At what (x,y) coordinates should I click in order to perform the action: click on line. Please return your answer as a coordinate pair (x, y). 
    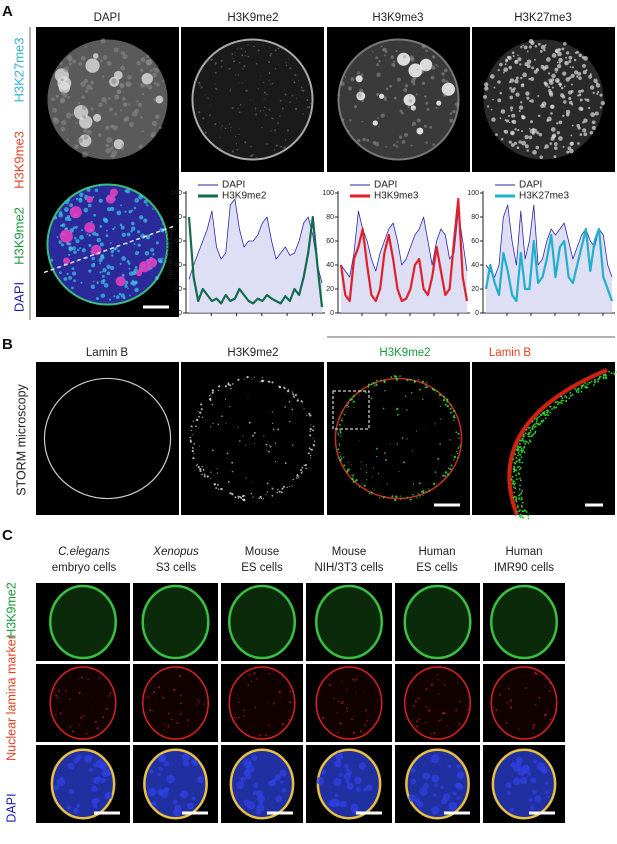
    Looking at the image, I should click on (404, 250).